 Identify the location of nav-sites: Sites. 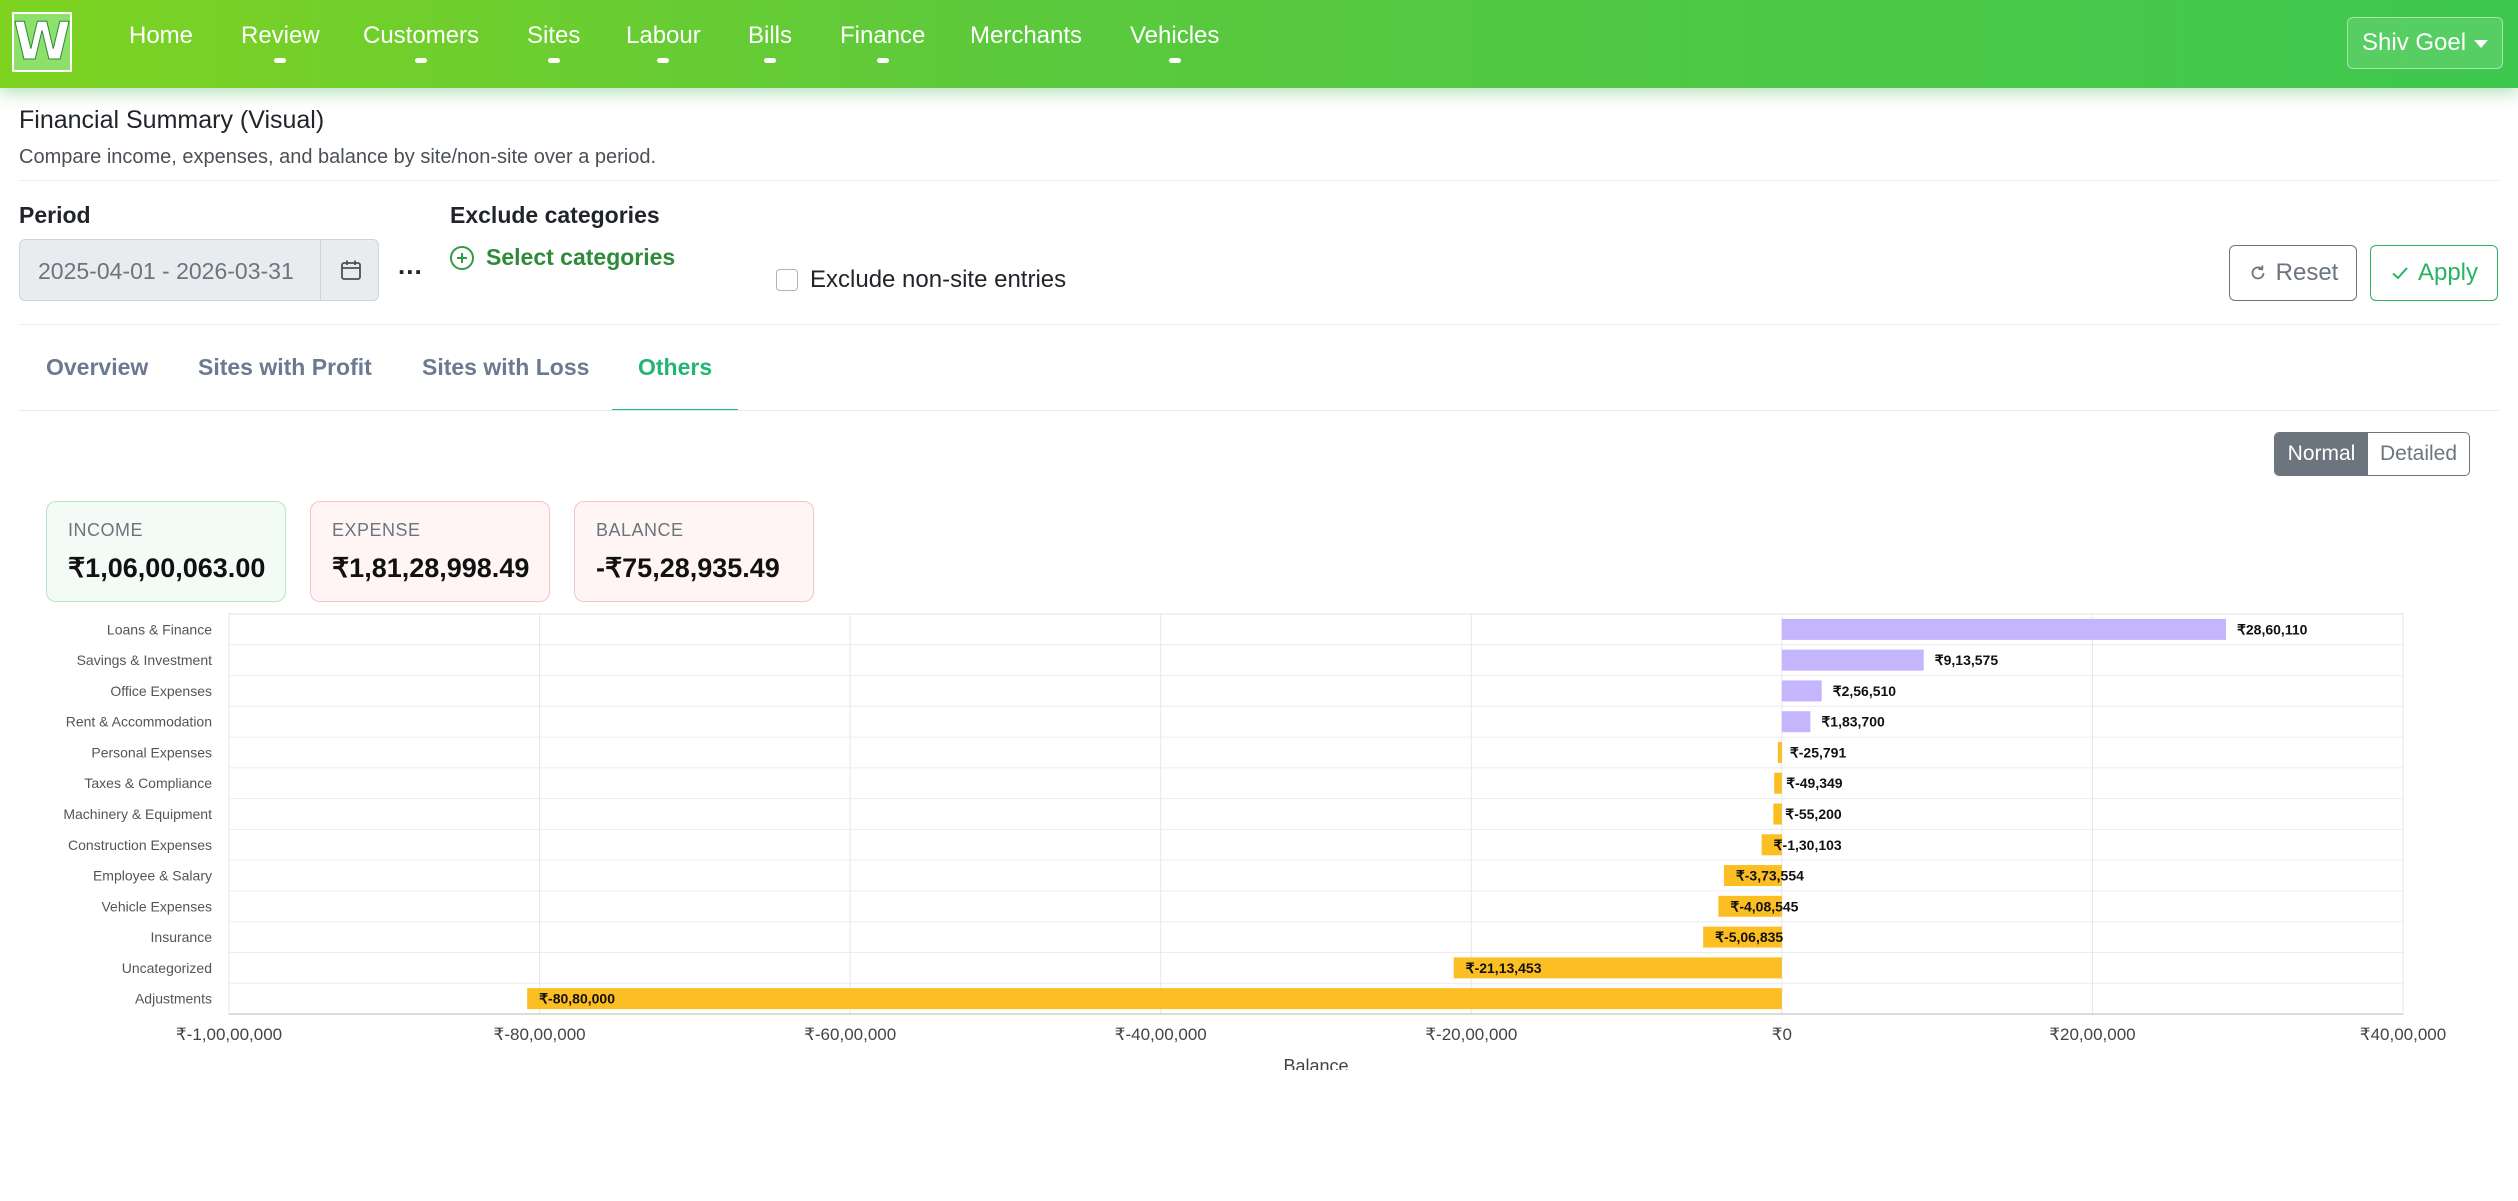
(553, 46).